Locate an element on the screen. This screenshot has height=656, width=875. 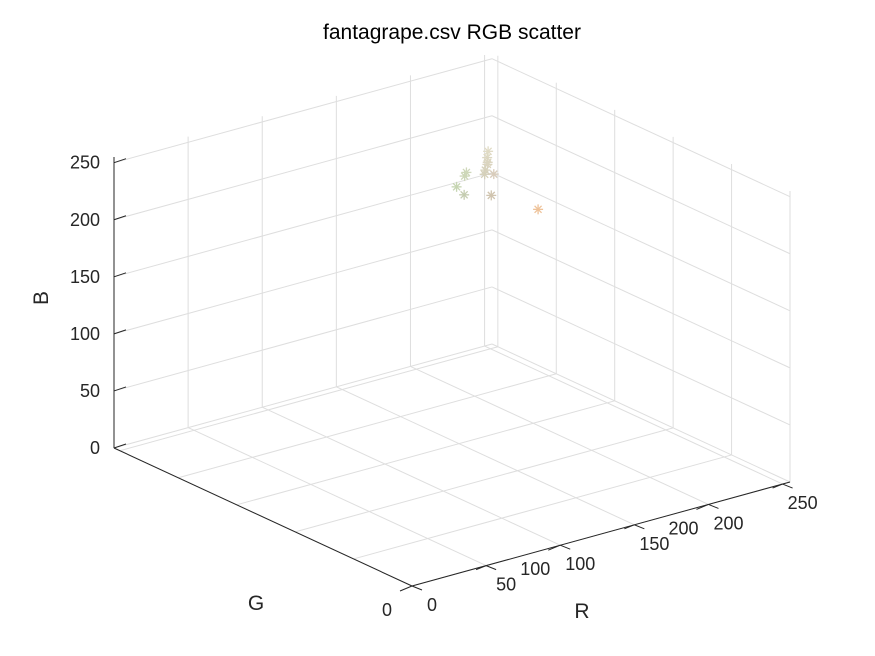
x-axis-title: R is located at coordinates (581, 611).